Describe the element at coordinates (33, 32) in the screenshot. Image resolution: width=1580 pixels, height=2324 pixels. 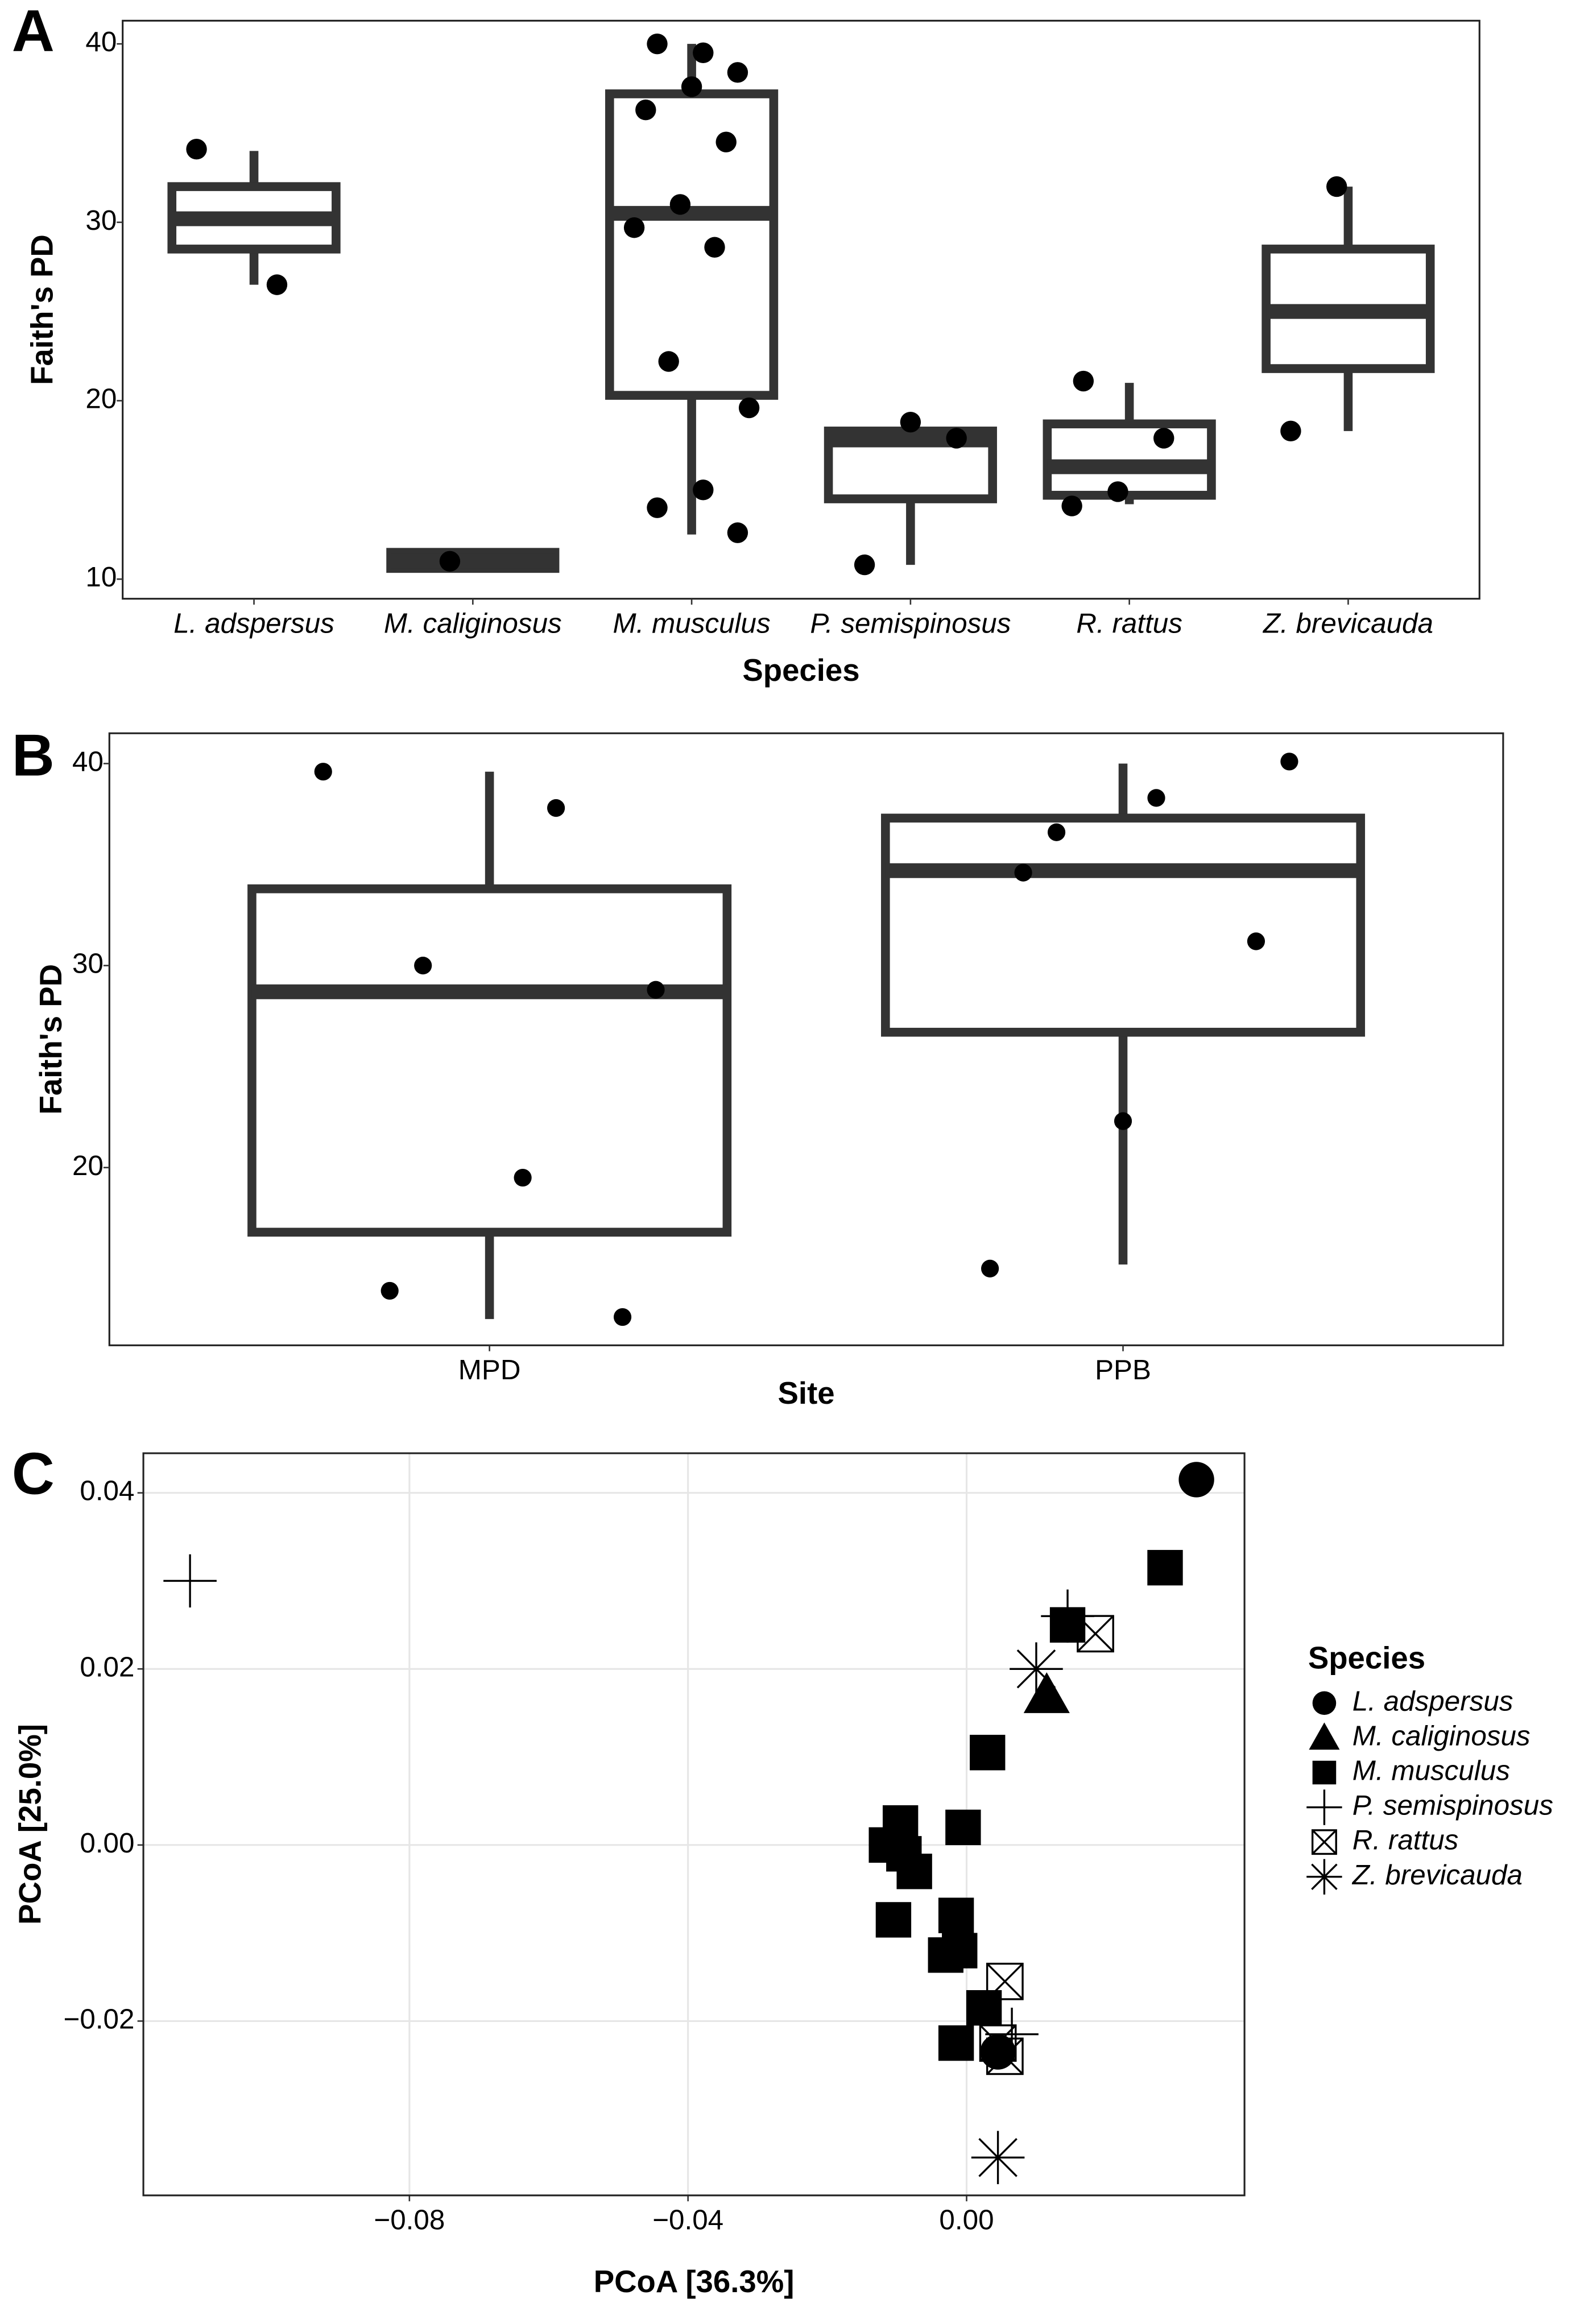
I see `panel-label: A` at that location.